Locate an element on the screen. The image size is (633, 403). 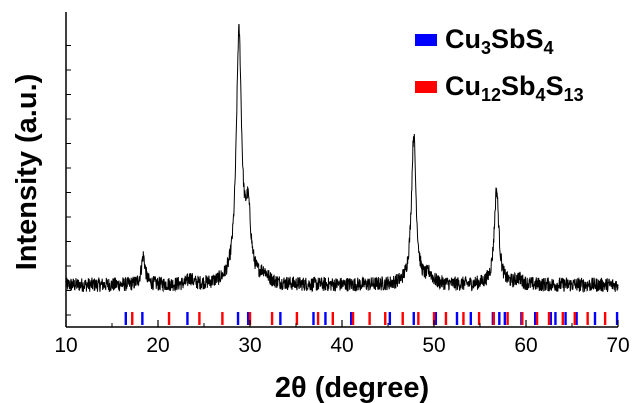
x-tick-label: 30 is located at coordinates (249, 345).